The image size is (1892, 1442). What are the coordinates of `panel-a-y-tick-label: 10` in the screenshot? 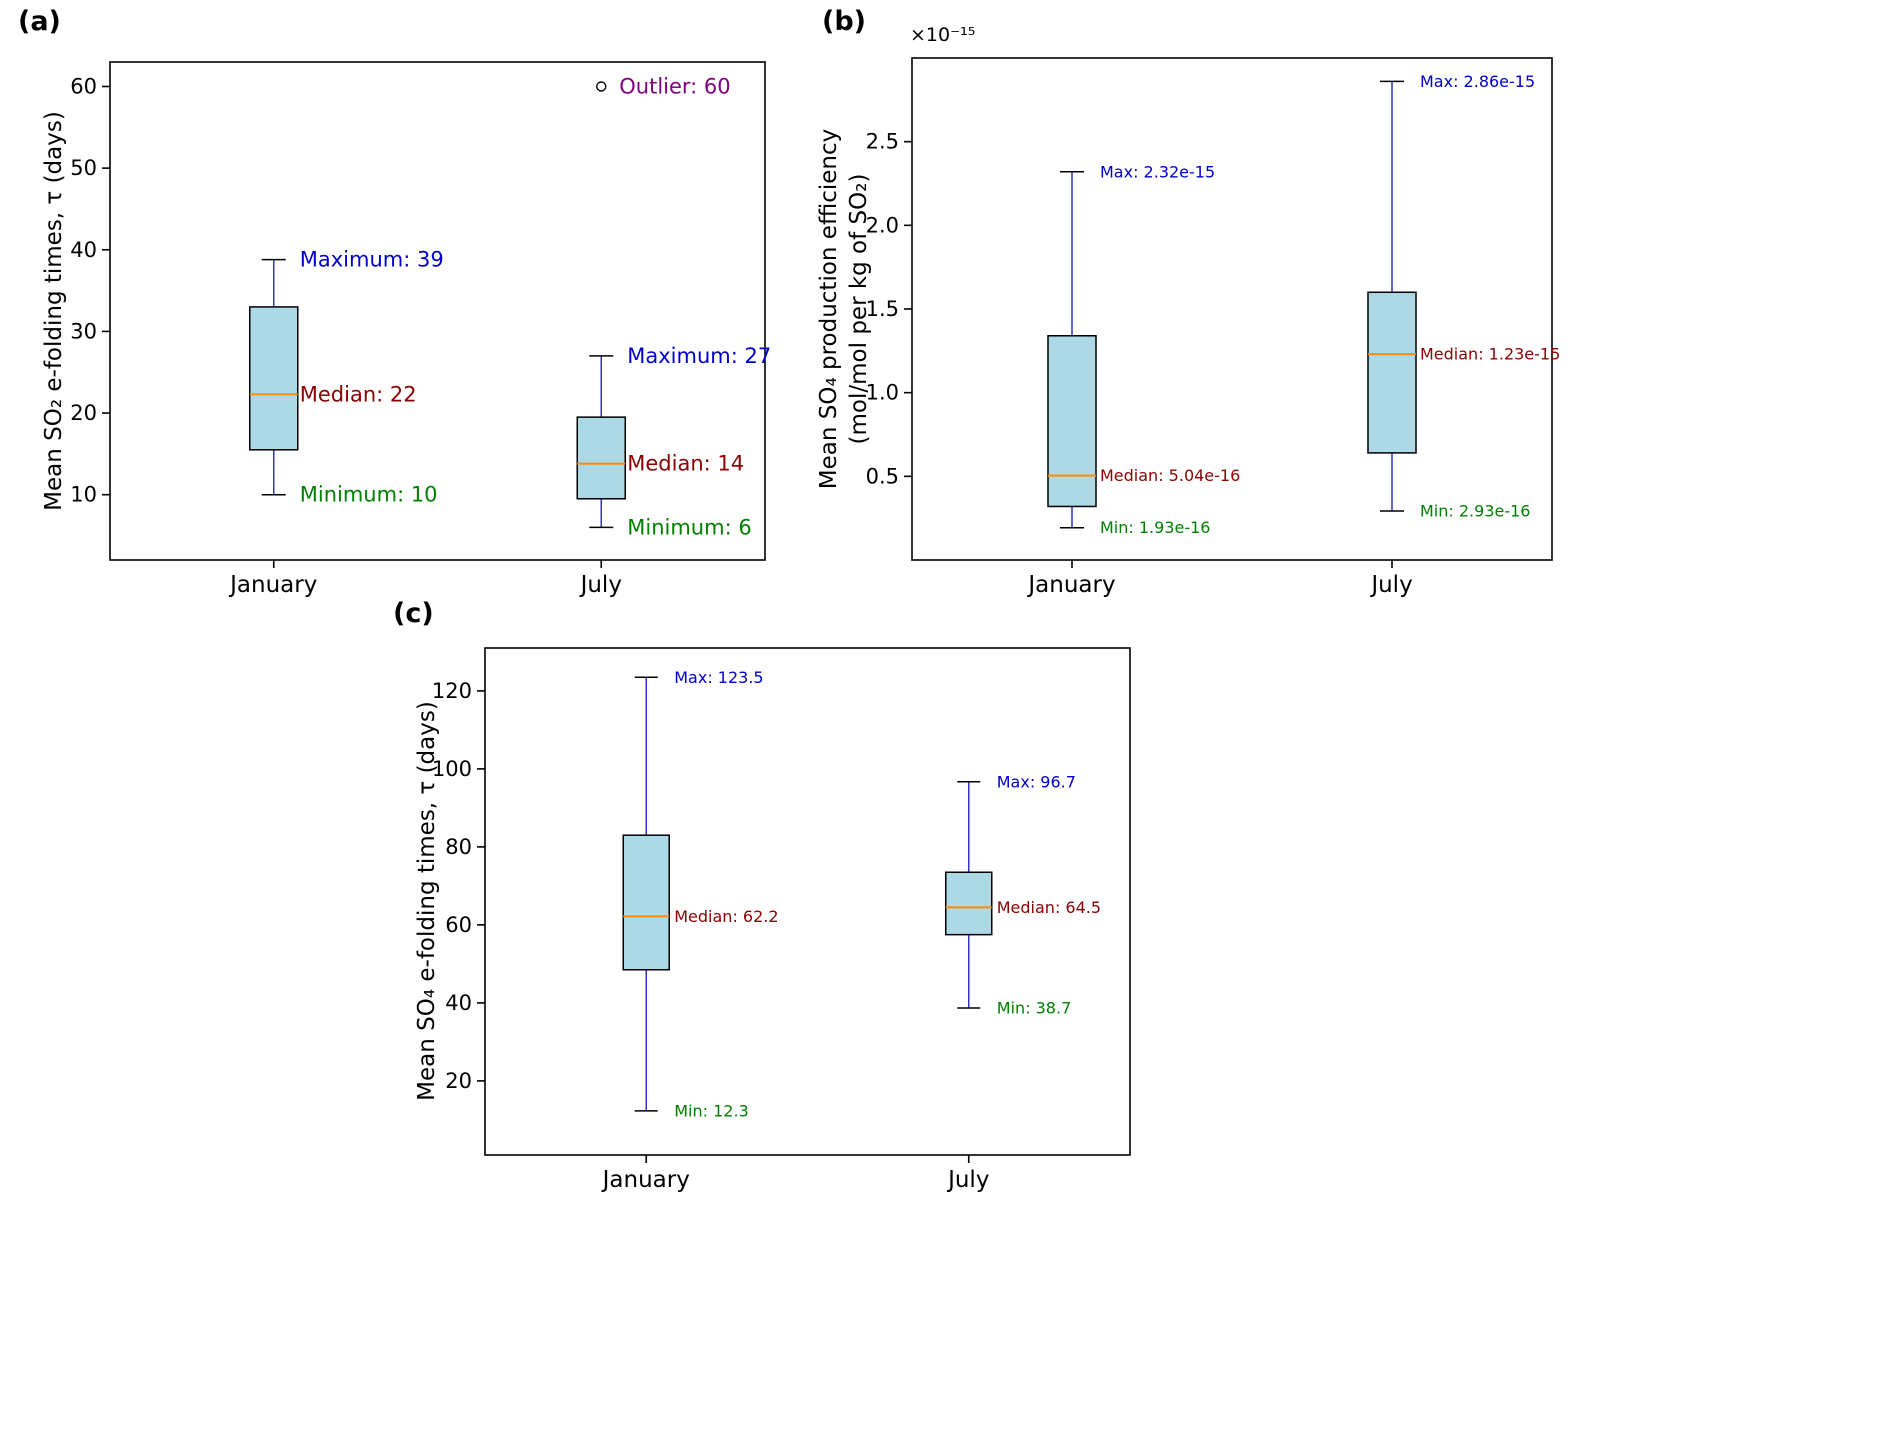 It's located at (83, 495).